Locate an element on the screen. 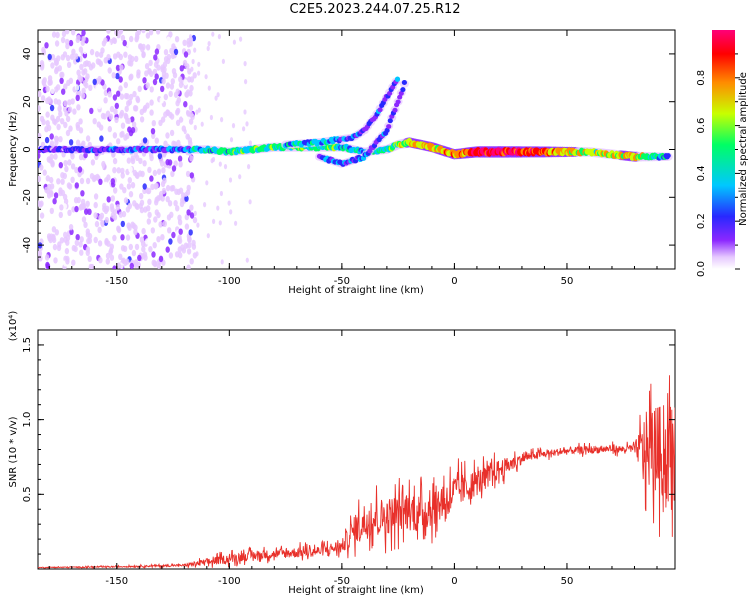  spectrogram-ytick-label: 0 is located at coordinates (27, 149).